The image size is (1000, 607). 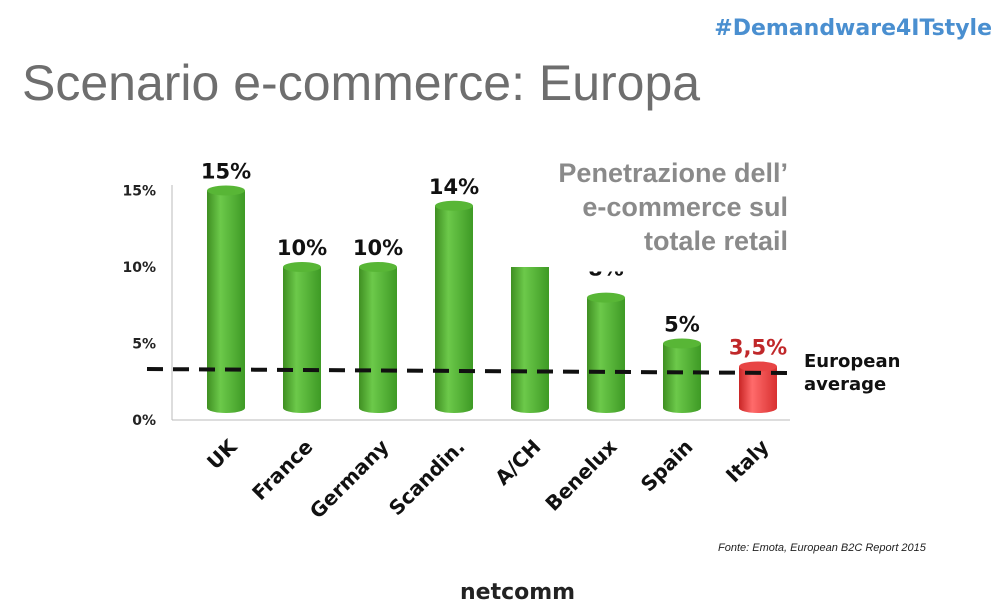 I want to click on data-label: 14%, so click(x=454, y=187).